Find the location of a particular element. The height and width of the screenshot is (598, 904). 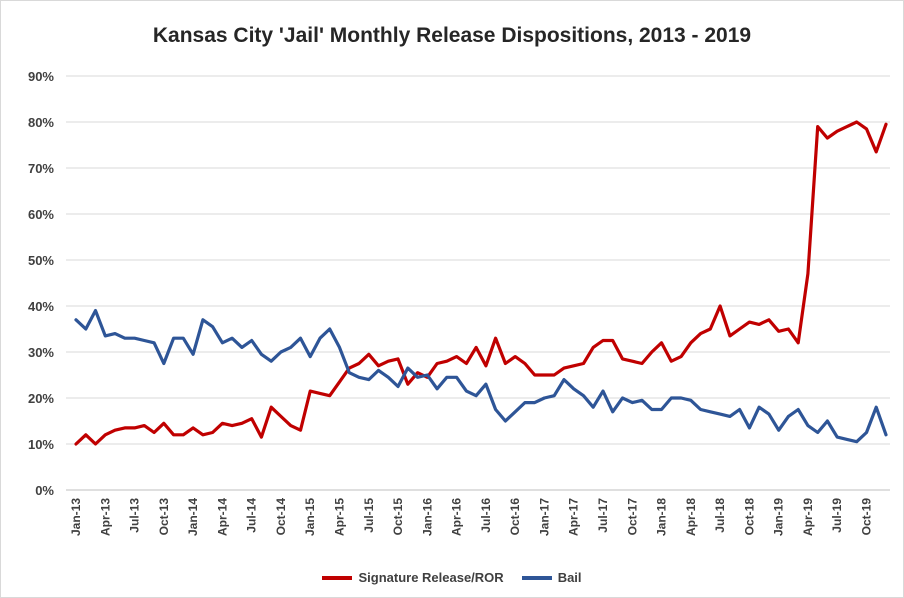

x-tick-label: Jul-14 is located at coordinates (252, 515).